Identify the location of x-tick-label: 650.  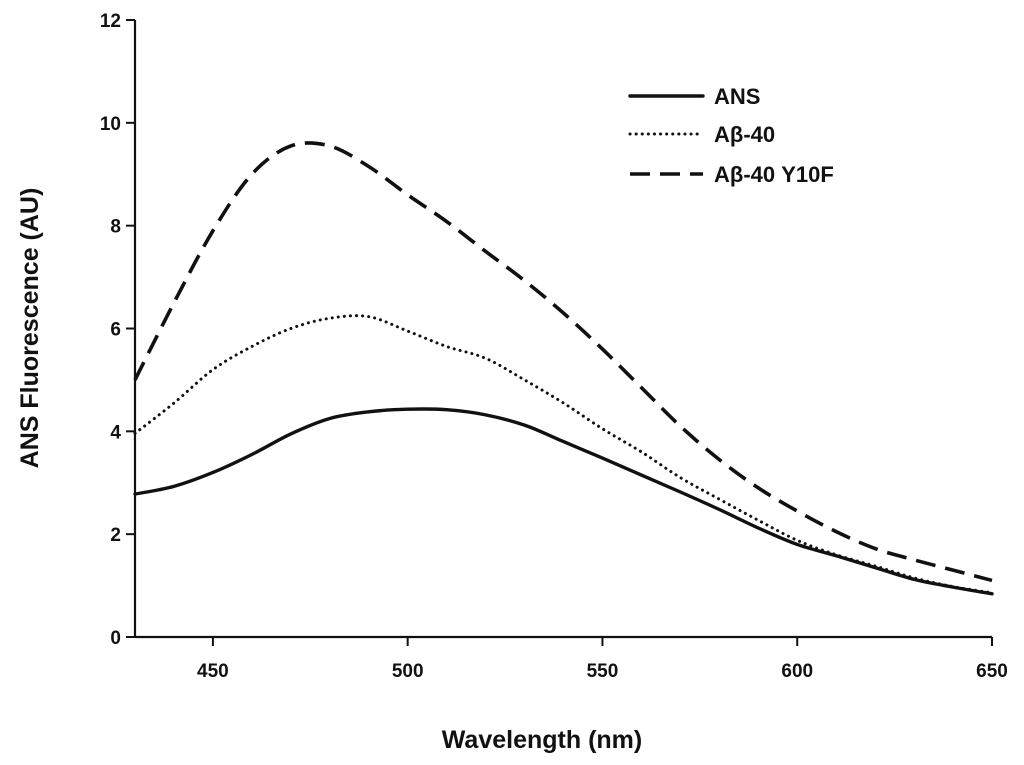
(992, 671).